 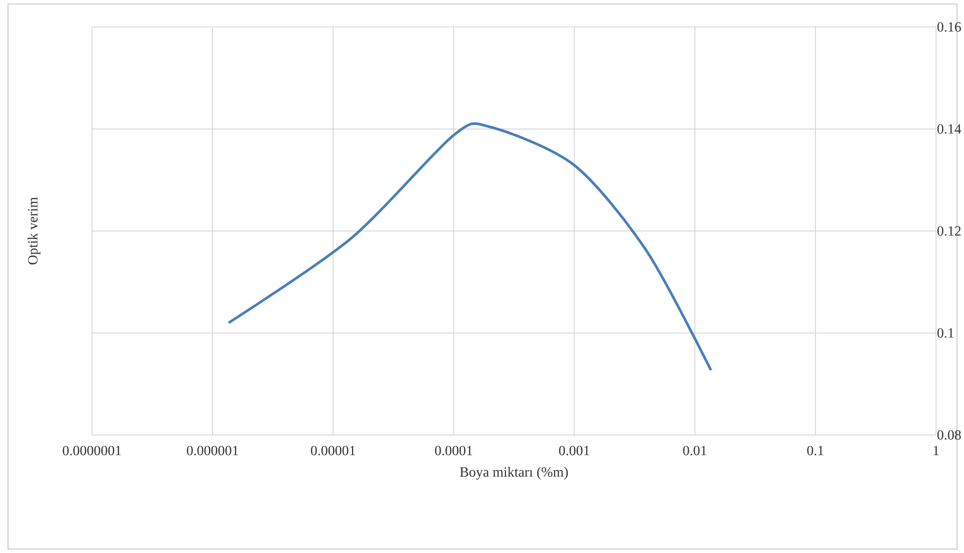 What do you see at coordinates (453, 451) in the screenshot?
I see `x-tick-label: 0.0001` at bounding box center [453, 451].